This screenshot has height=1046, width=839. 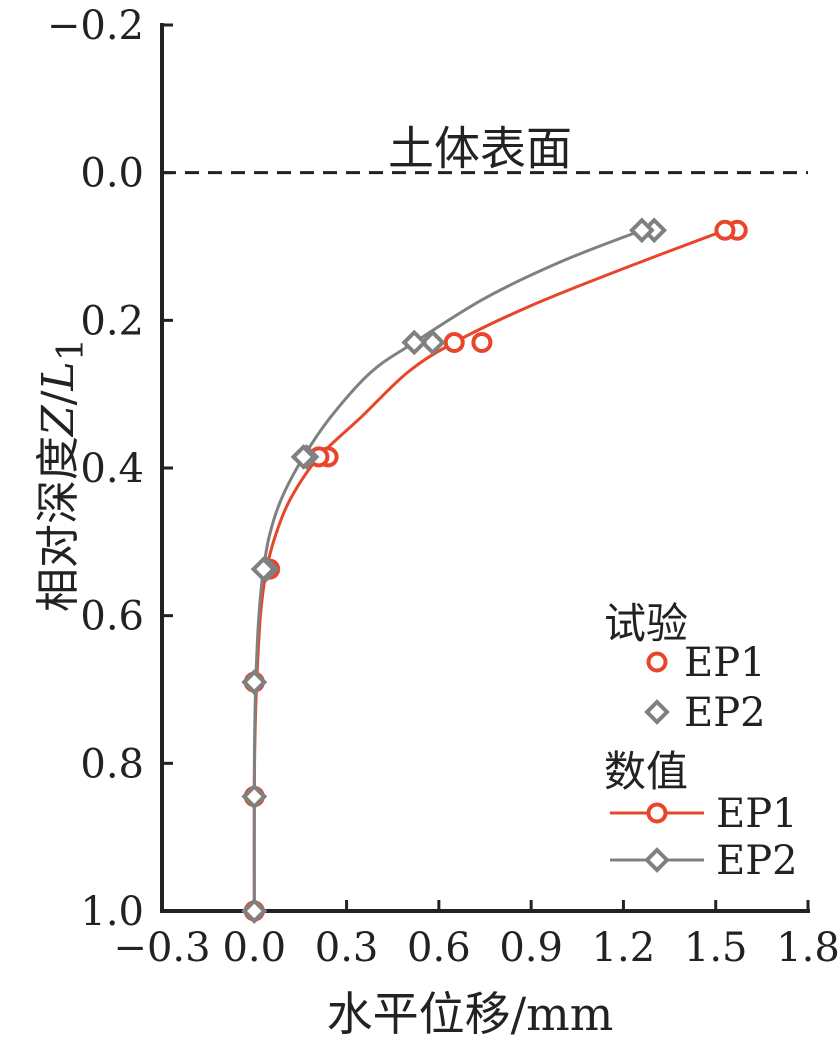 What do you see at coordinates (254, 948) in the screenshot?
I see `x-tick-label: 0.0` at bounding box center [254, 948].